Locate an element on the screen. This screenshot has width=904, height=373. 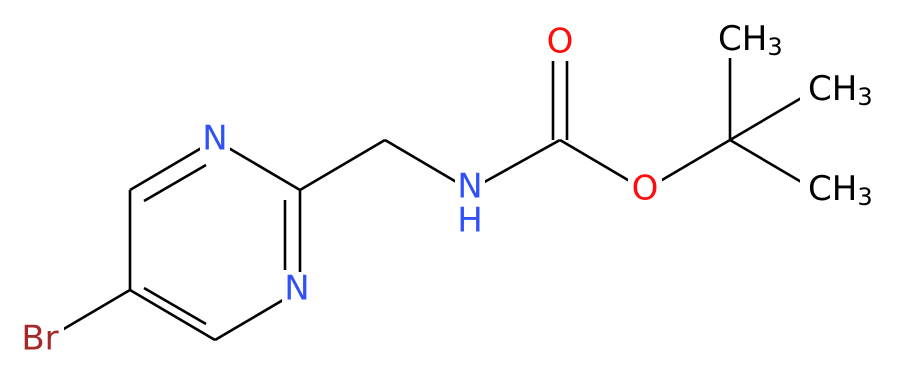
atom-label: H is located at coordinates (470, 221).